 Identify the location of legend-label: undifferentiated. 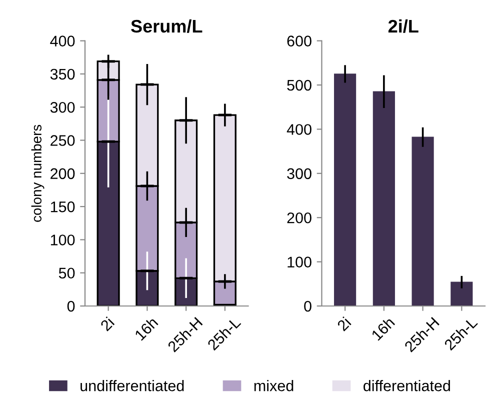
(132, 386).